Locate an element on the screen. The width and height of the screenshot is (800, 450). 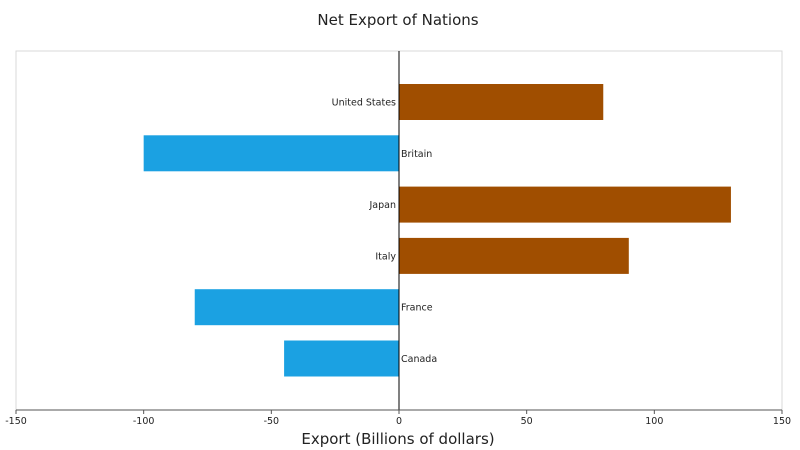
bar-italy is located at coordinates (514, 255).